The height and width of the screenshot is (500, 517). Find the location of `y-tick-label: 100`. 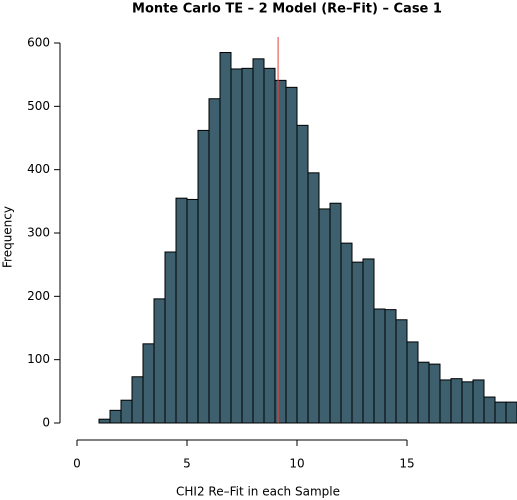

y-tick-label: 100 is located at coordinates (38, 359).